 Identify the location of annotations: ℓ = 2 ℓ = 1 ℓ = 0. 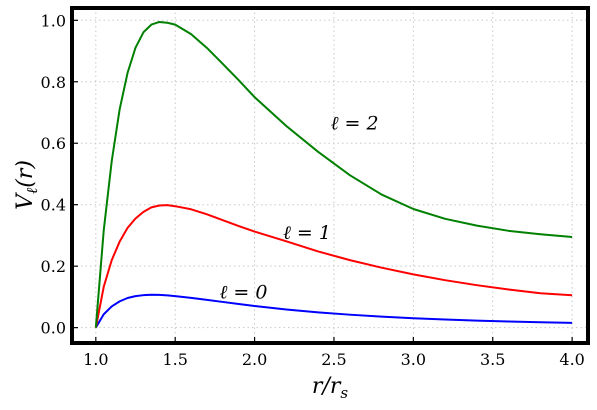
(298, 207).